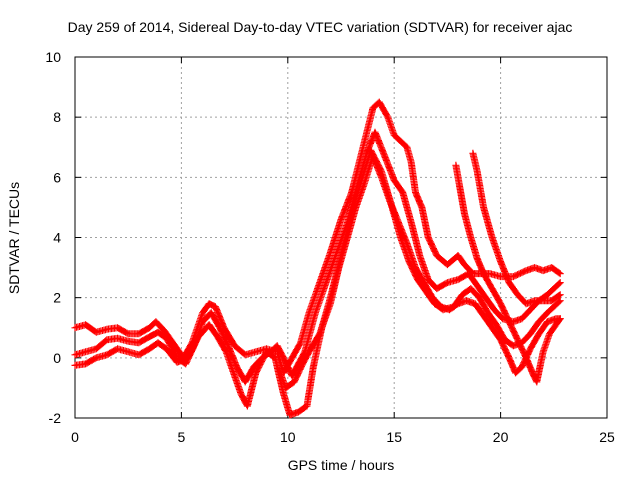 The image size is (640, 480). What do you see at coordinates (57, 117) in the screenshot?
I see `y-tick-label: 8` at bounding box center [57, 117].